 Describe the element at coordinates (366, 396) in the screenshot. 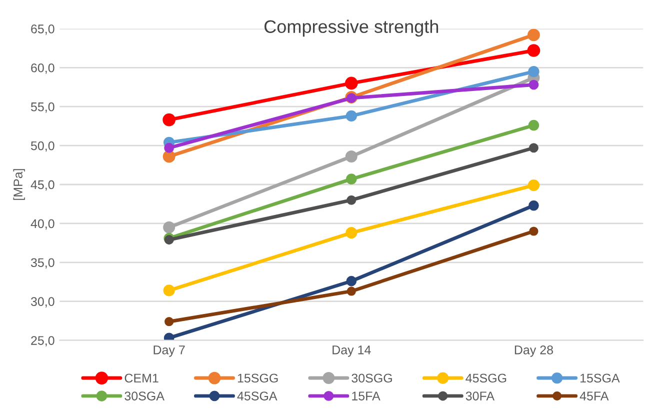

I see `legend-label: 15FA` at that location.